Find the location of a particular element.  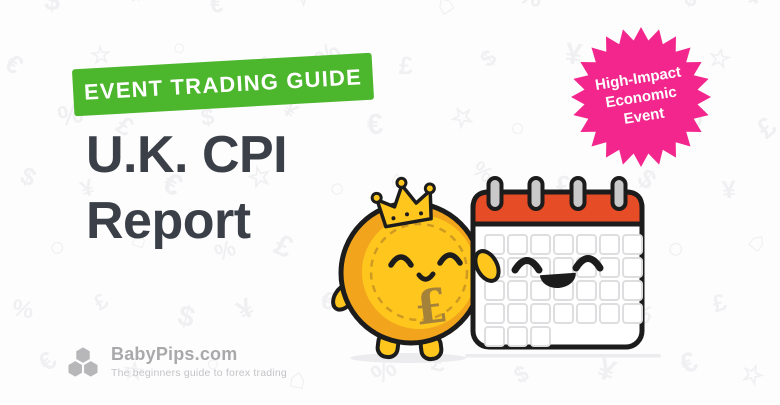

coin-character: £ is located at coordinates (407, 269).